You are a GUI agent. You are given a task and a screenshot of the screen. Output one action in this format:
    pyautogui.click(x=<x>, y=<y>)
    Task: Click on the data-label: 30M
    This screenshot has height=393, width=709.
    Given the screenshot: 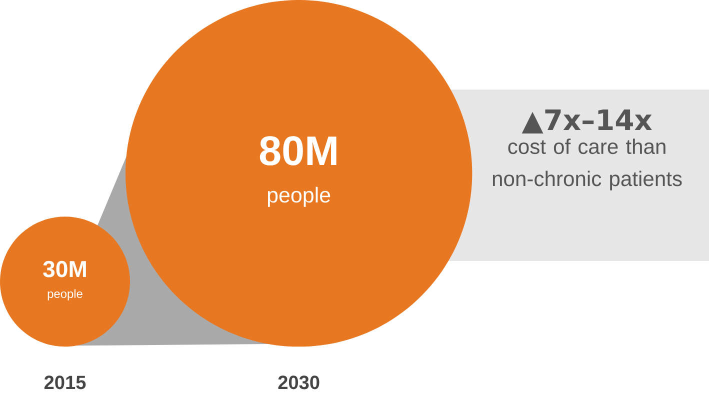 What is the action you would take?
    pyautogui.click(x=64, y=269)
    